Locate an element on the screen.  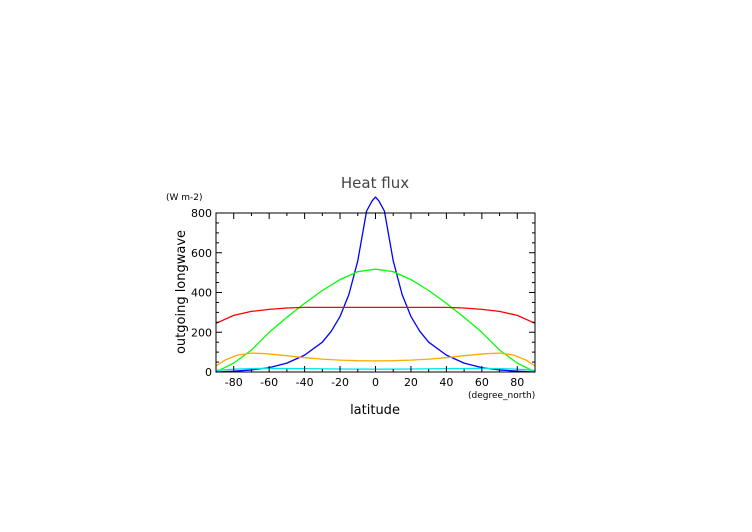
y-tick-label: 0 is located at coordinates (208, 372).